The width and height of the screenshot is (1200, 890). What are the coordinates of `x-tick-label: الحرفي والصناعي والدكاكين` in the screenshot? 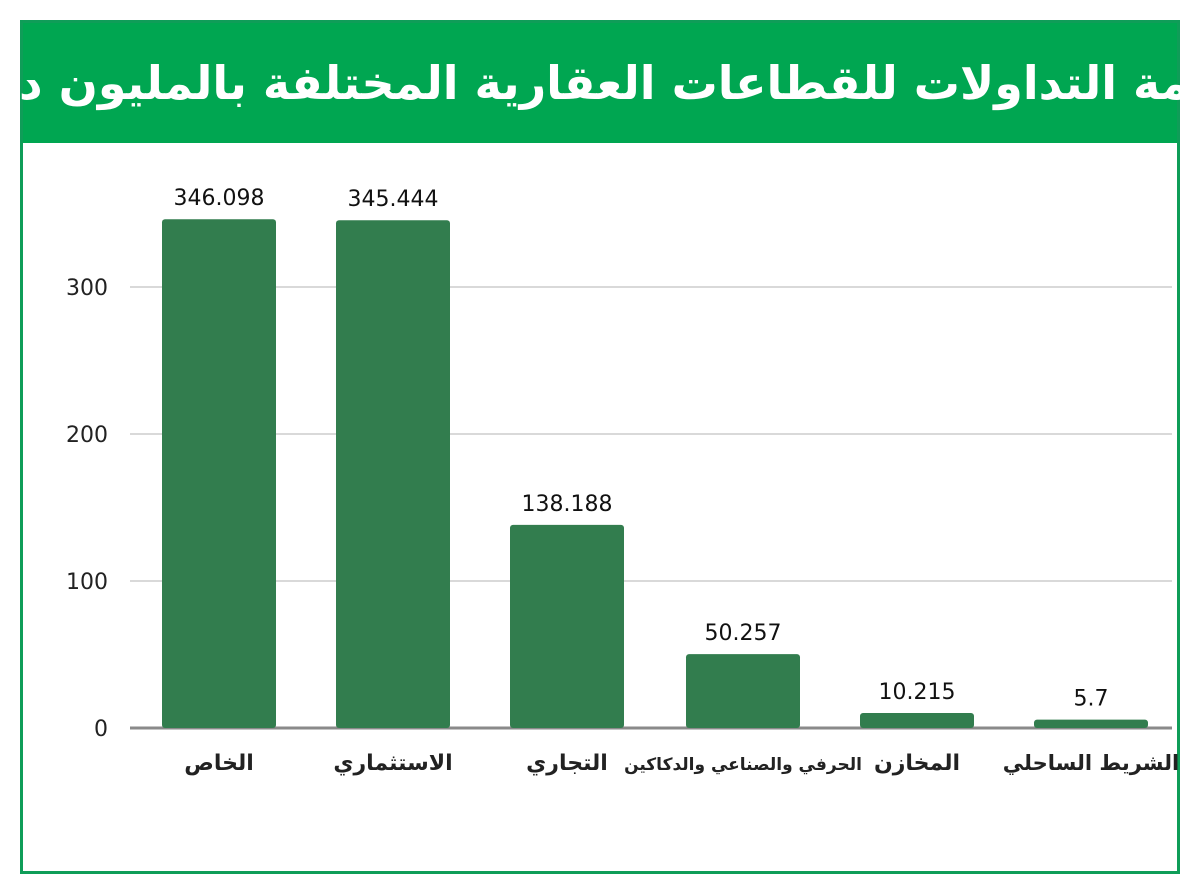 It's located at (743, 765).